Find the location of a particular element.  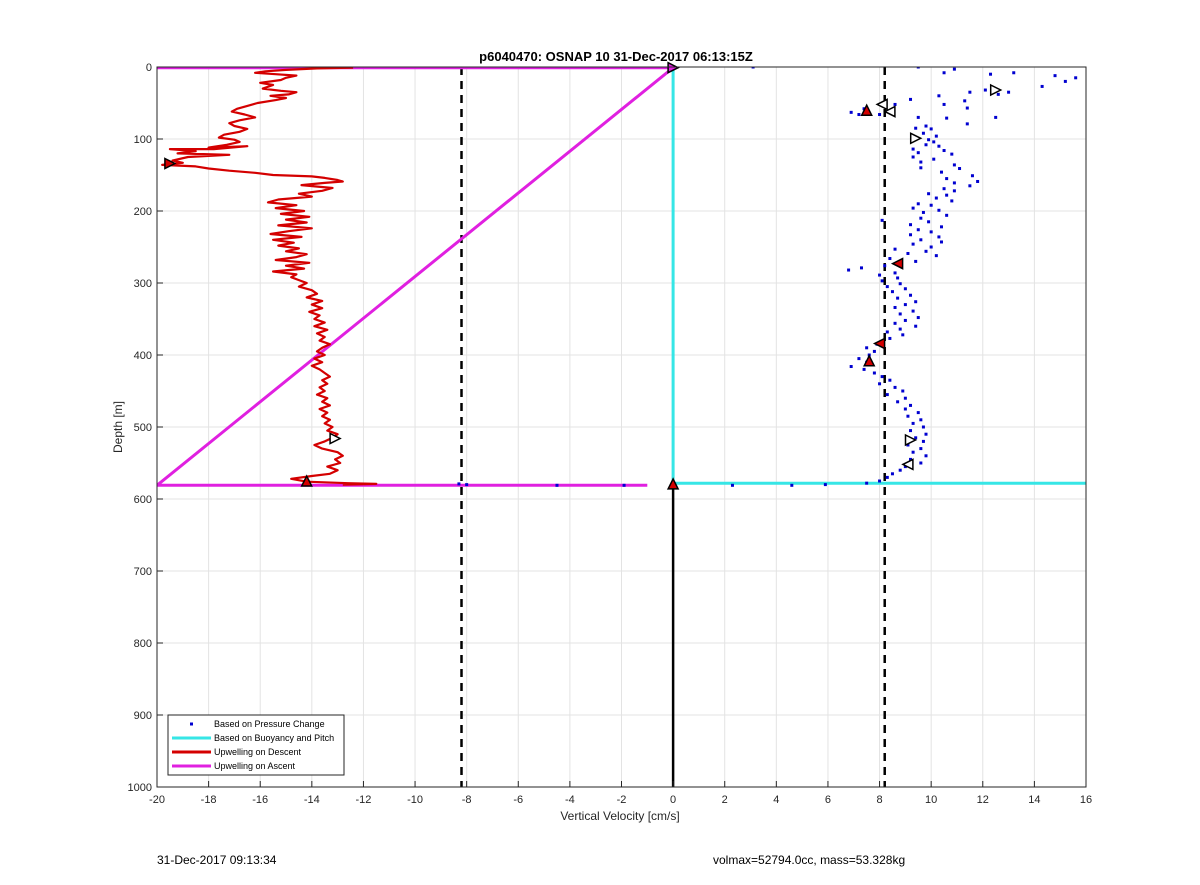

y-tick-label-10: 1000 is located at coordinates (140, 788).